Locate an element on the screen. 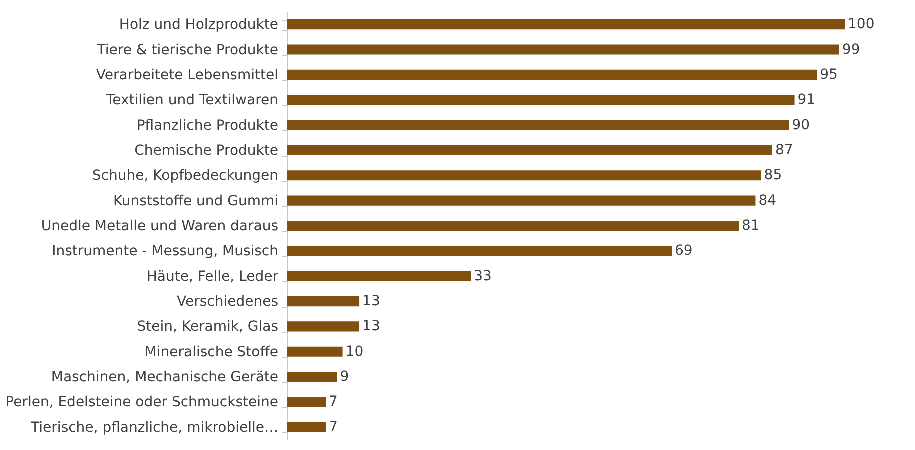 The image size is (915, 450). y-tick-label: Textilien und Textilwaren is located at coordinates (191, 100).